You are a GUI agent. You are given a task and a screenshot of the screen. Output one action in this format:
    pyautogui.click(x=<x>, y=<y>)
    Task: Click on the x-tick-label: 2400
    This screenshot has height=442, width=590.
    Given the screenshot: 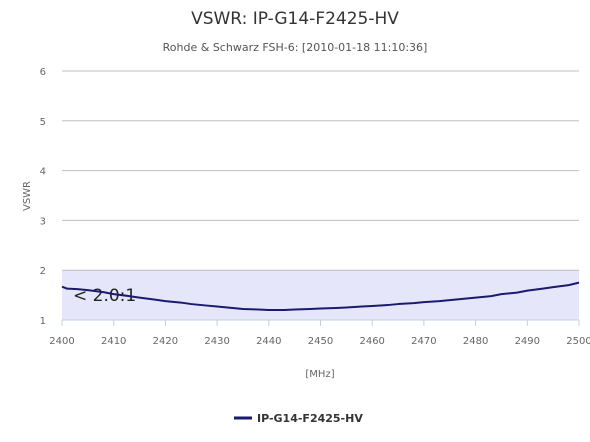 What is the action you would take?
    pyautogui.click(x=61, y=341)
    